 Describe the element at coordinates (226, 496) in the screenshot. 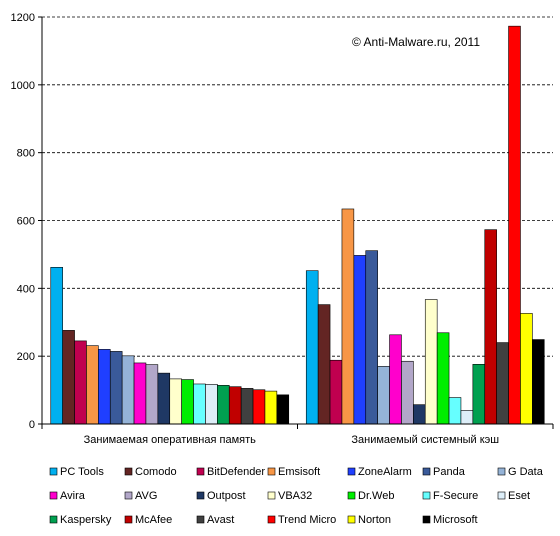

I see `legend-label: Outpost` at that location.